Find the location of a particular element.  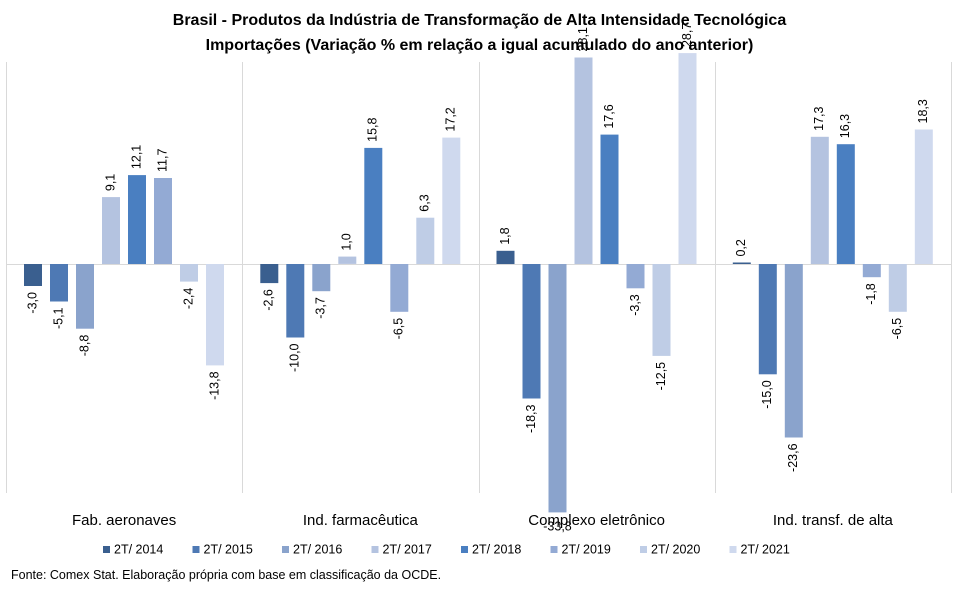

data-label: -18,3 is located at coordinates (531, 418).